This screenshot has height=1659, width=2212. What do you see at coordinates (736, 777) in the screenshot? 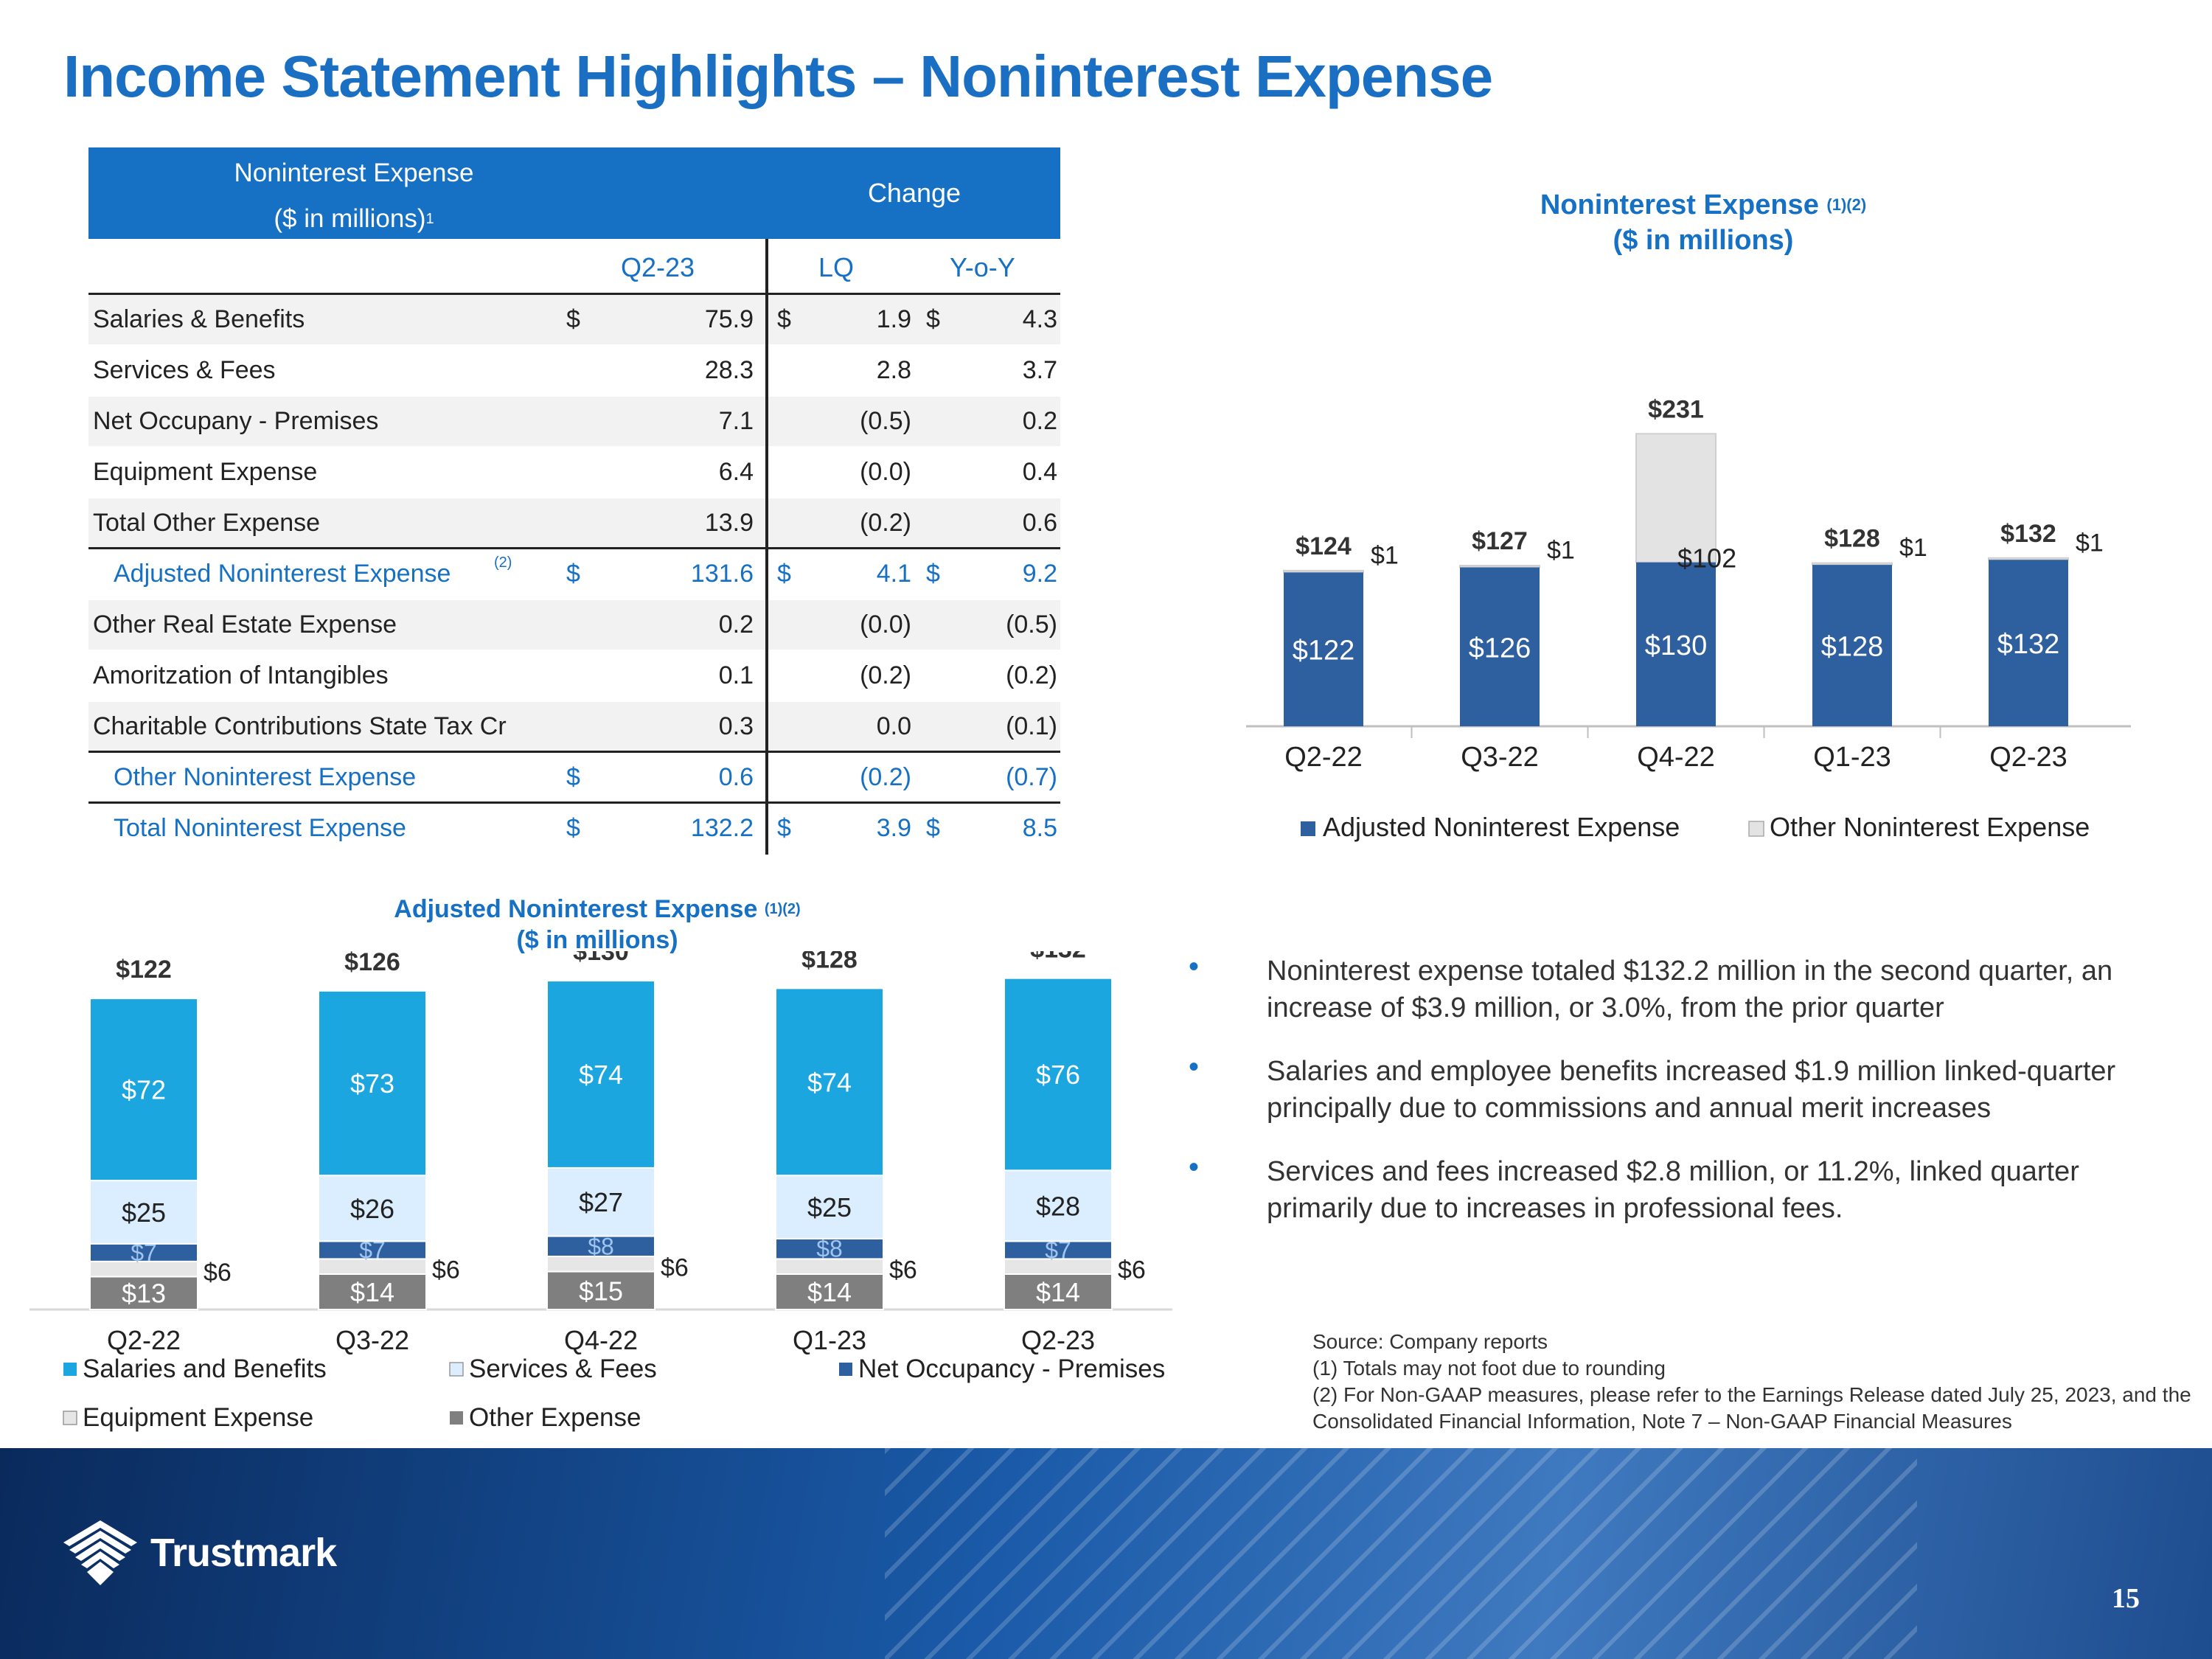
I see `table-cell-v1: 0.6` at bounding box center [736, 777].